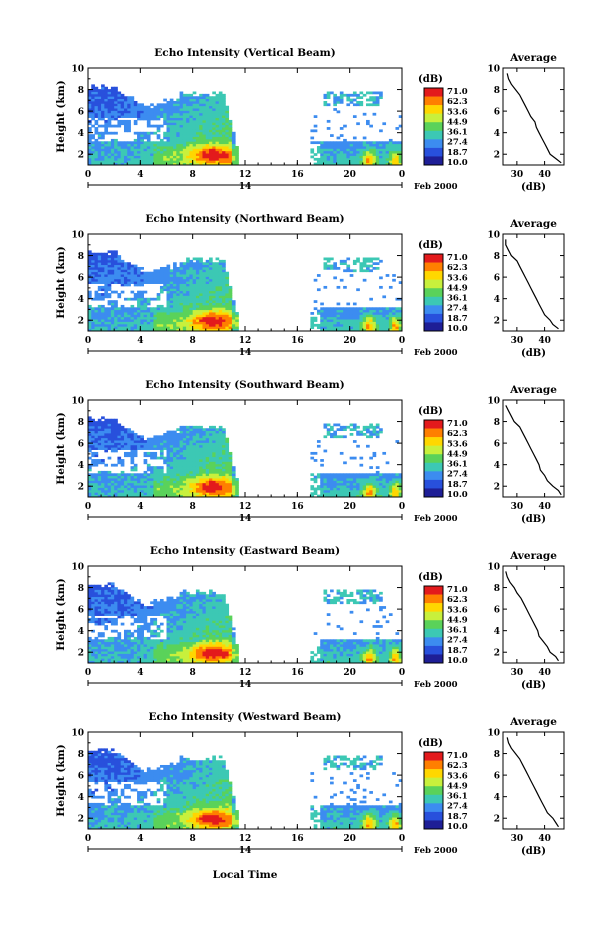 Image resolution: width=616 pixels, height=929 pixels. What do you see at coordinates (245, 175) in the screenshot?
I see `x-tick-label: 12` at bounding box center [245, 175].